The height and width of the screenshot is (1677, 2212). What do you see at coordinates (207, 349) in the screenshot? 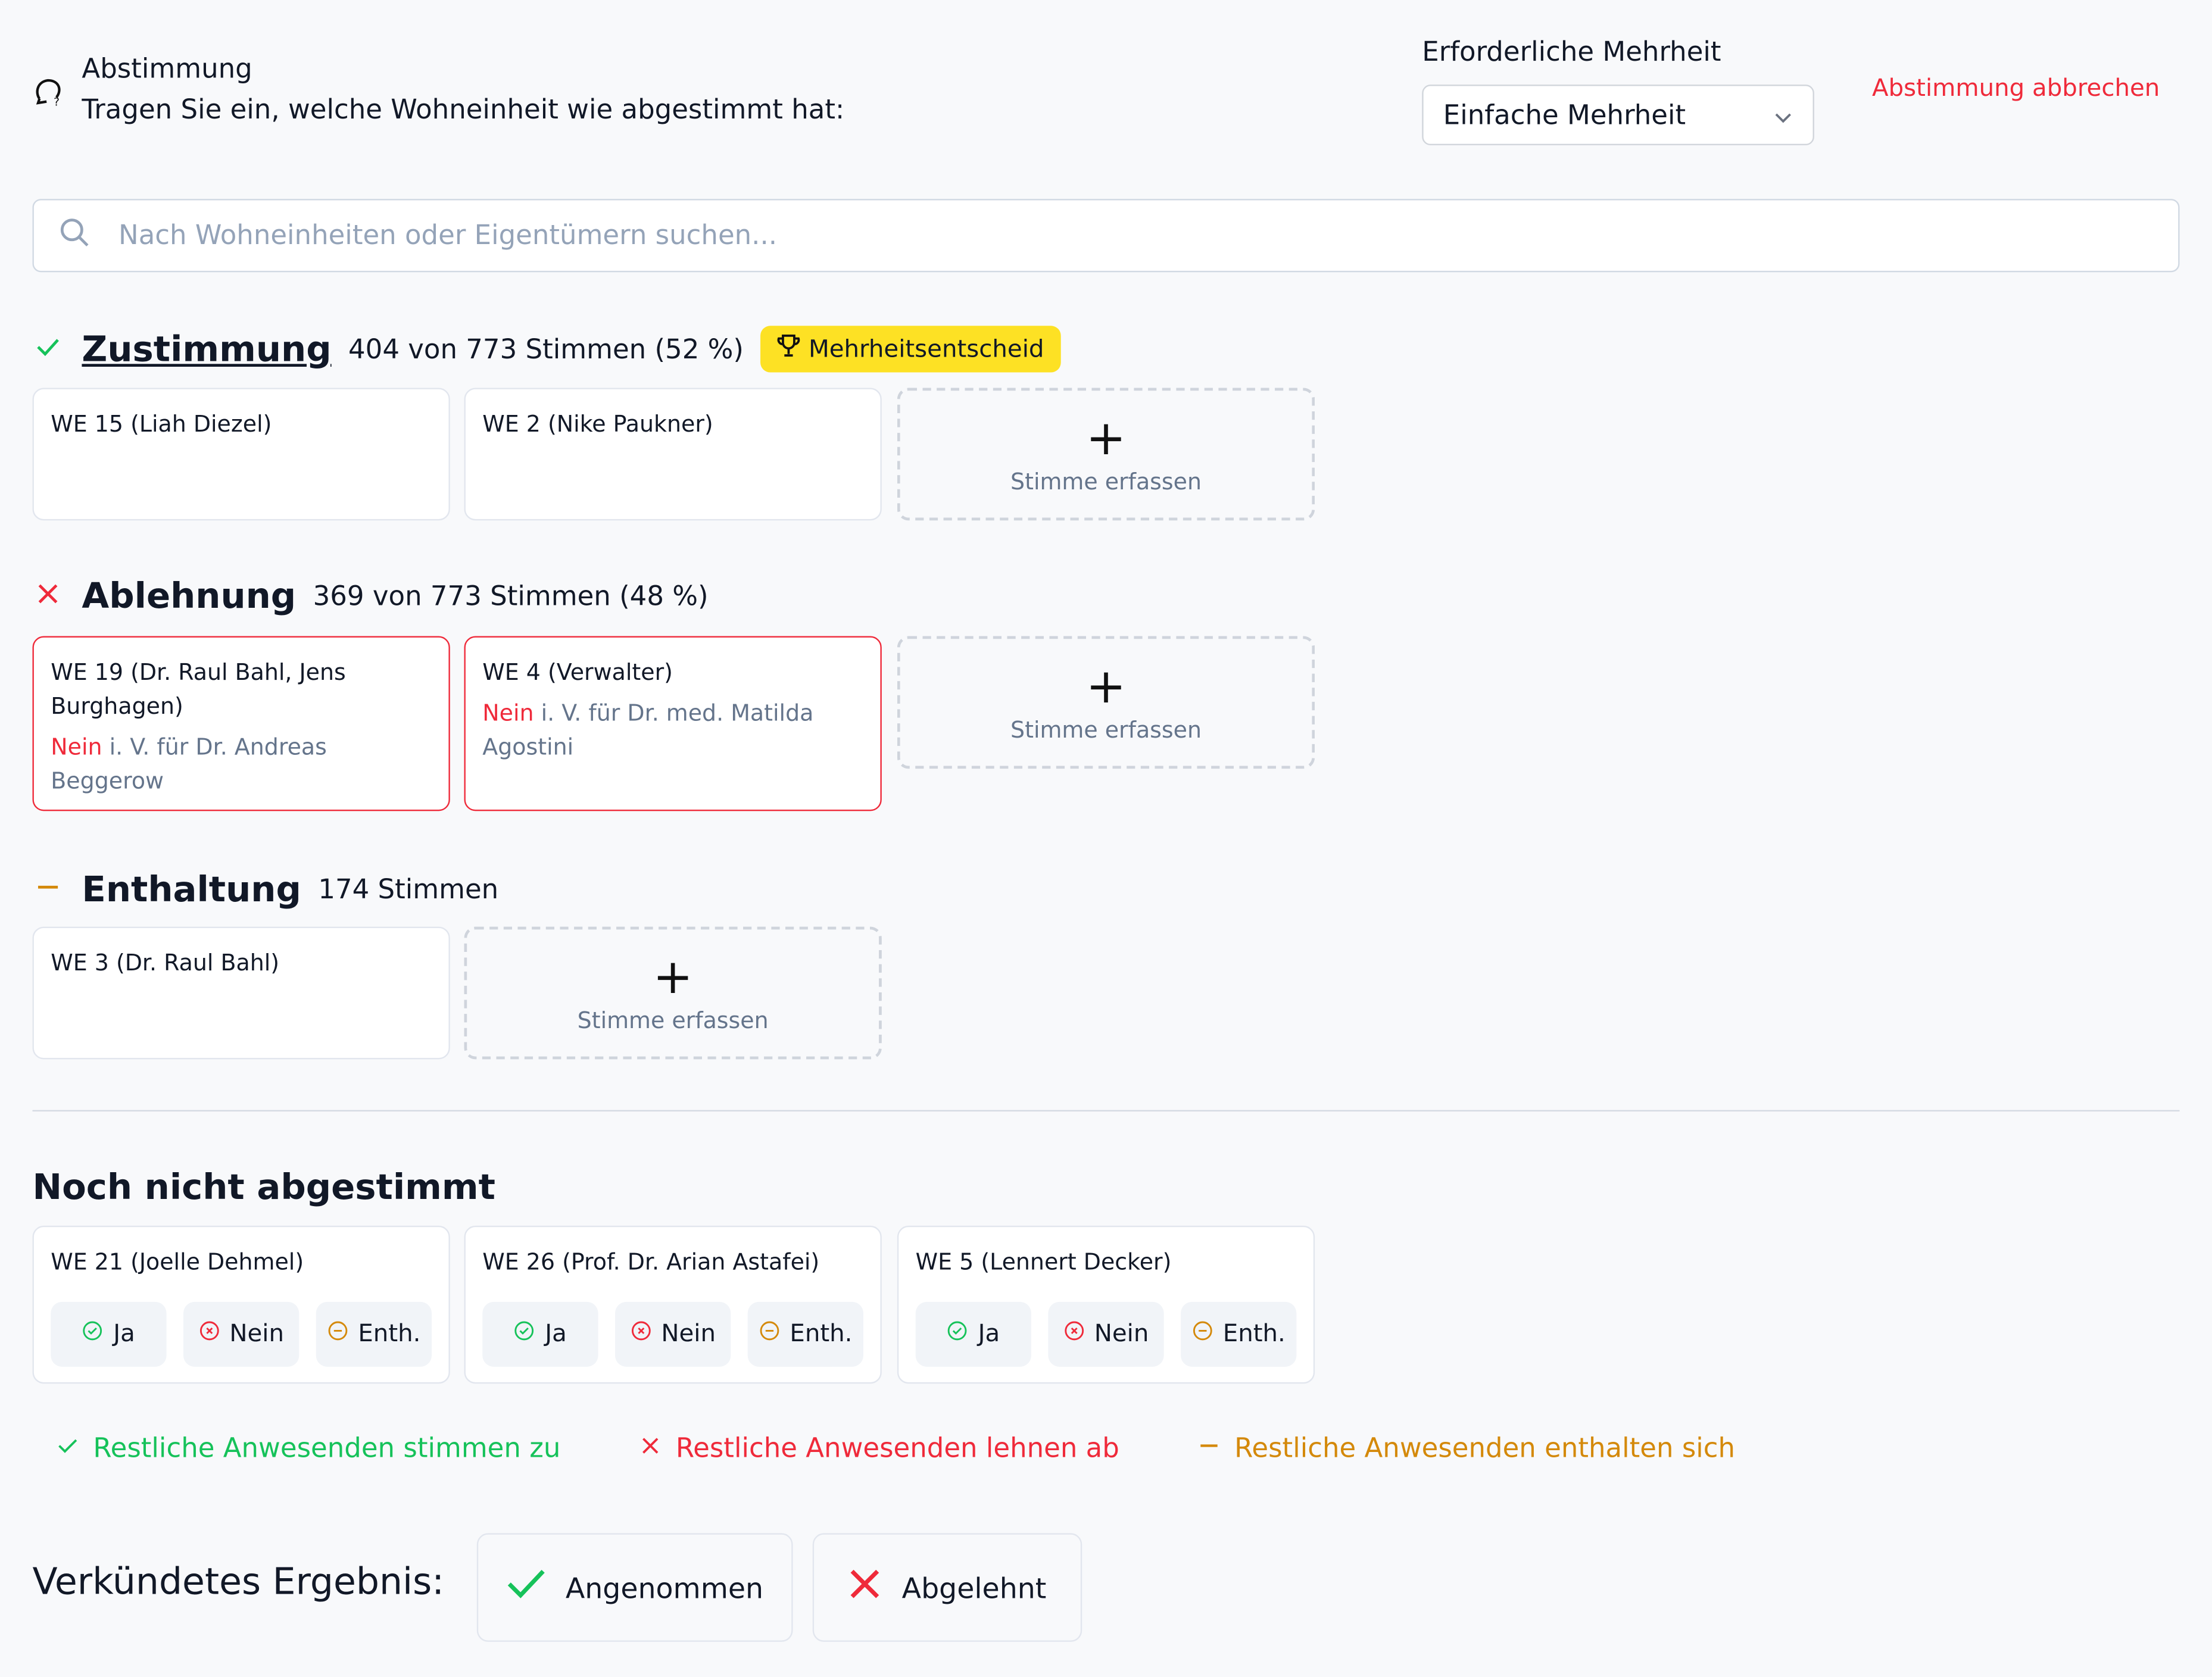
I see `section-title-yes: Zustimmung` at bounding box center [207, 349].